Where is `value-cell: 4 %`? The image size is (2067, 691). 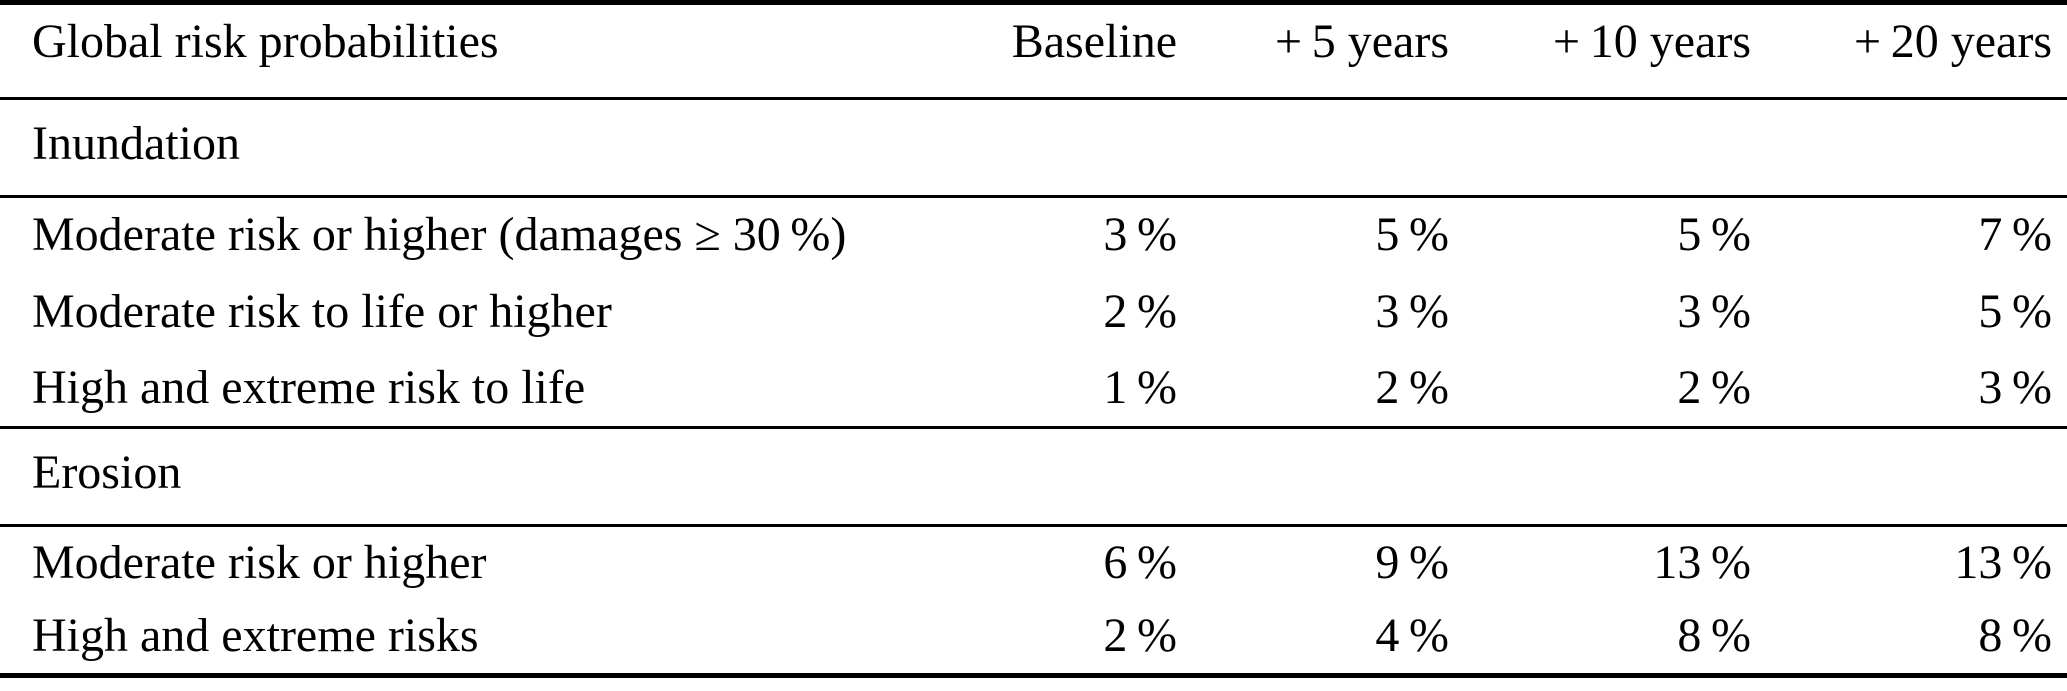 value-cell: 4 % is located at coordinates (1412, 635).